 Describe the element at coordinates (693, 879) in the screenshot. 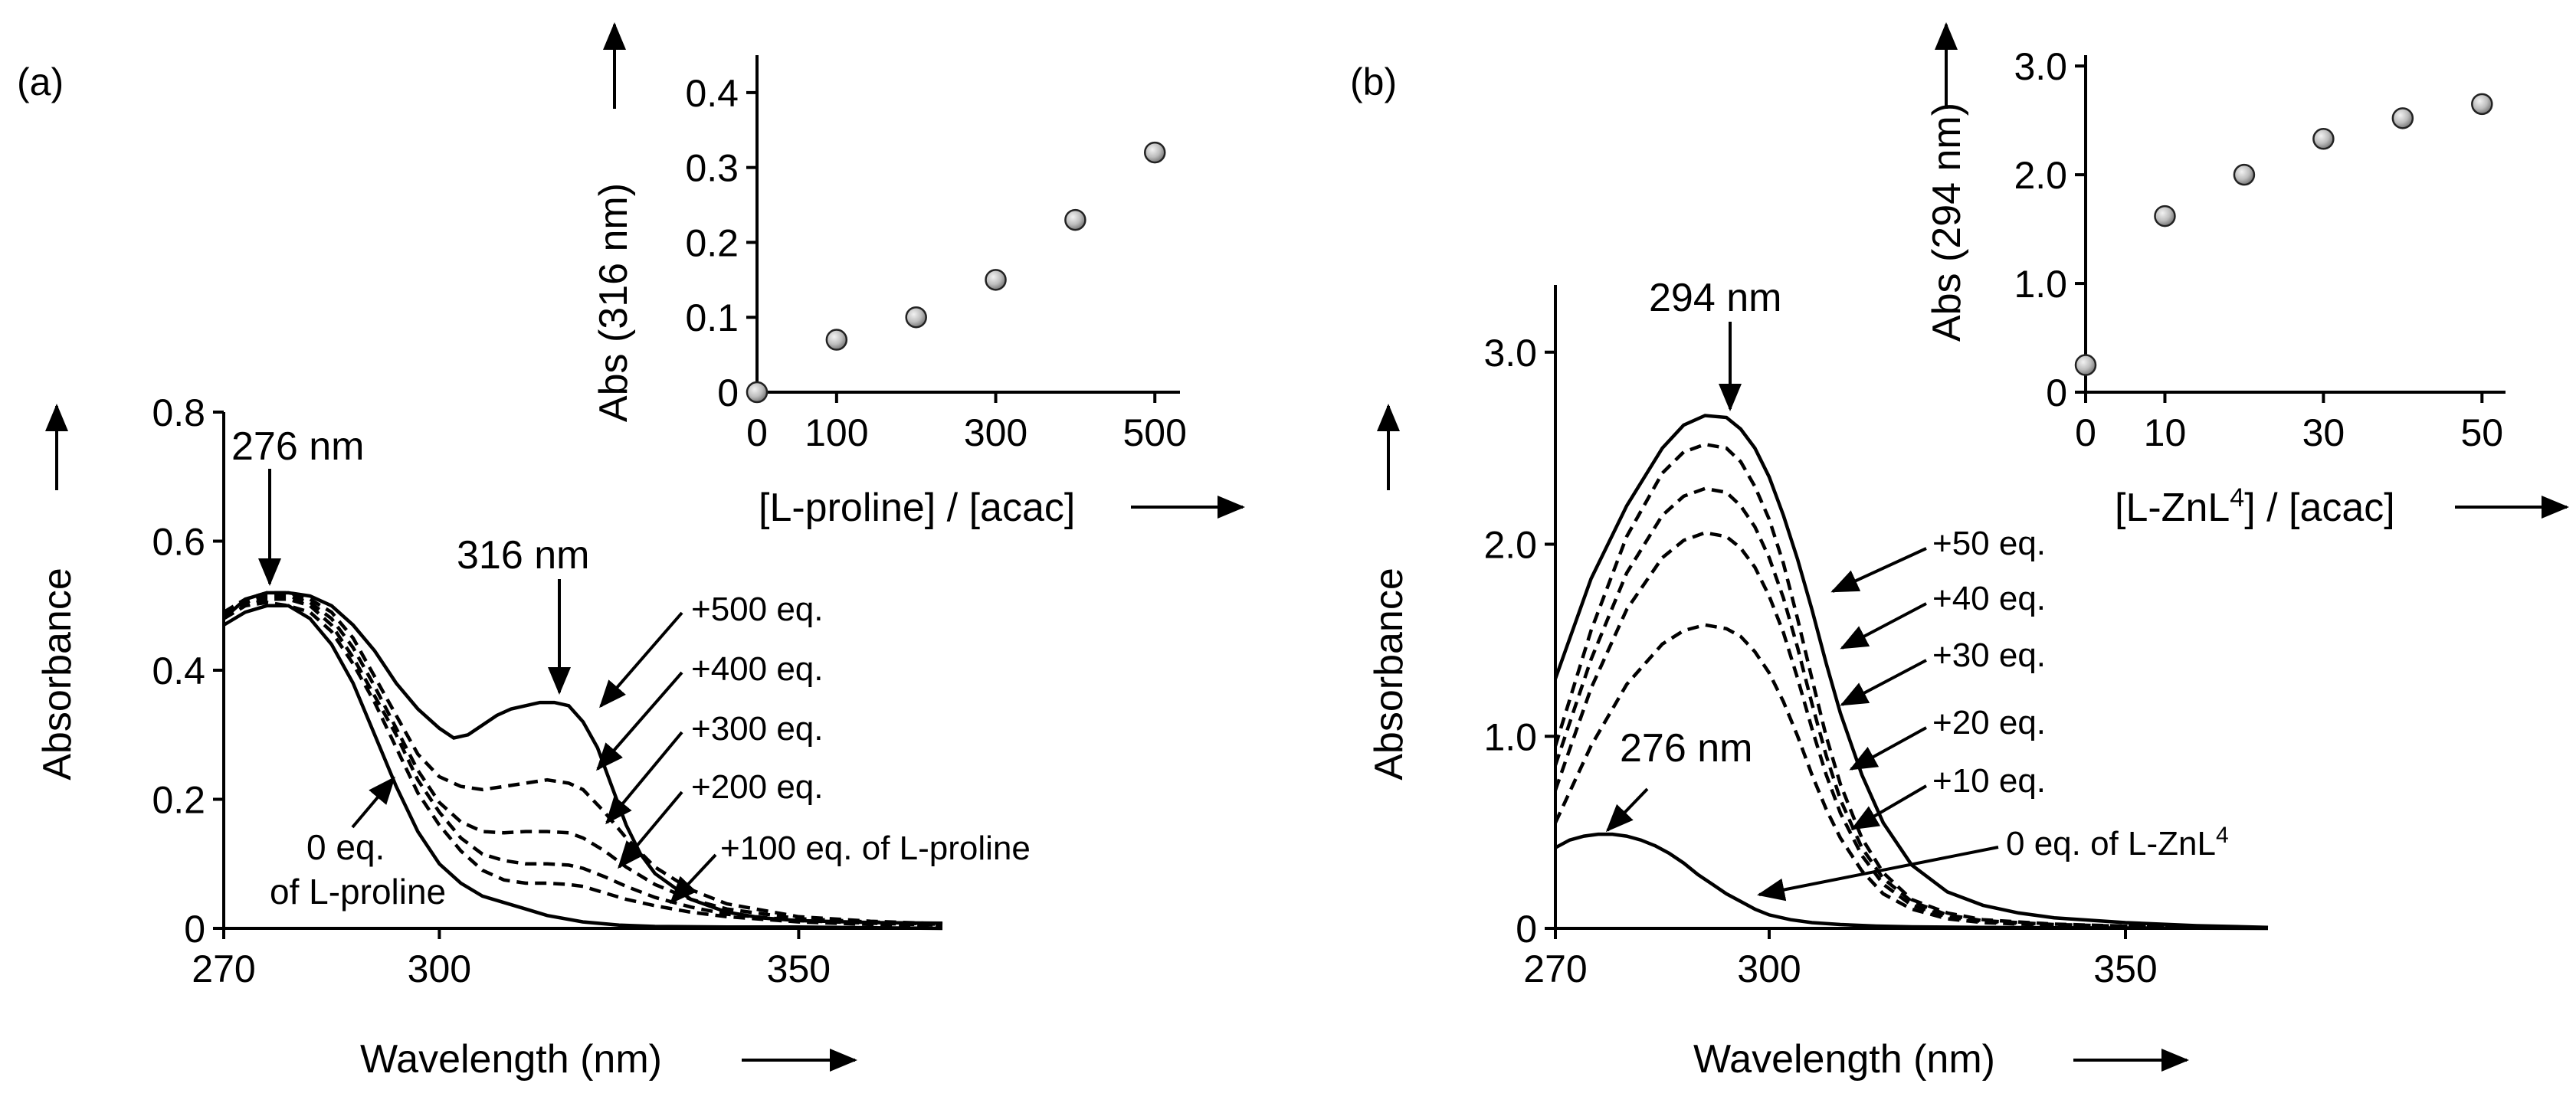

I see `a-eq100-arrow` at that location.